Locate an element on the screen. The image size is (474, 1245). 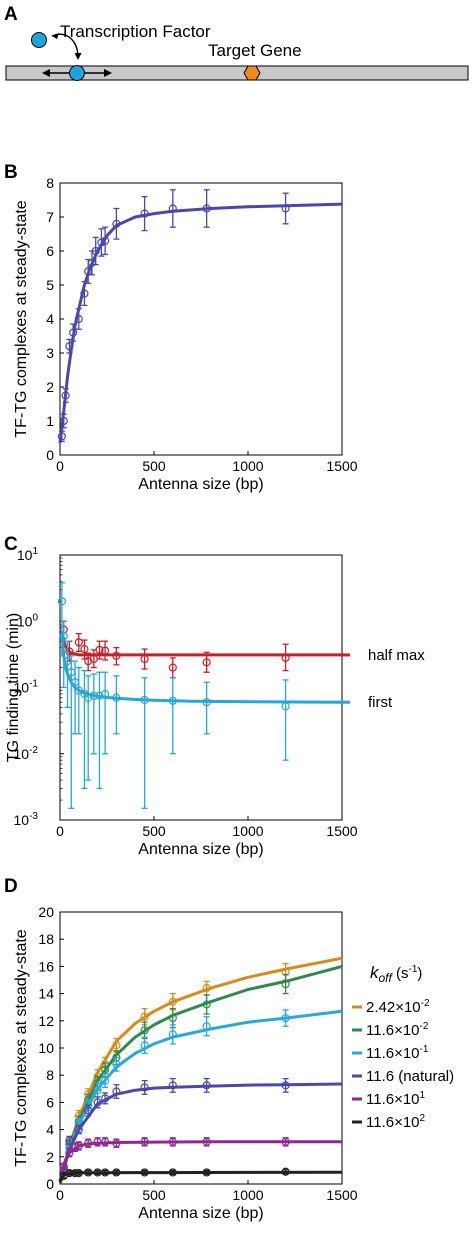
legend-title: koff (s-1) is located at coordinates (396, 974).